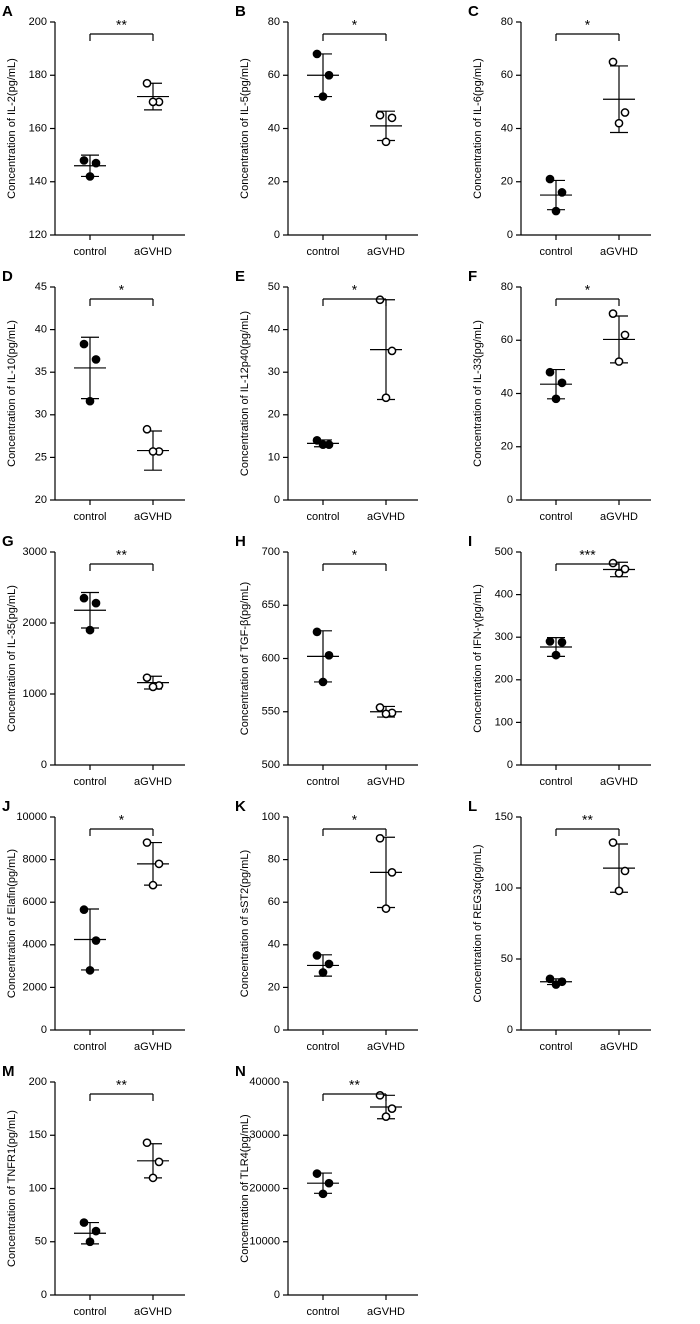  I want to click on y-tick-label: 2000, so click(35, 623).